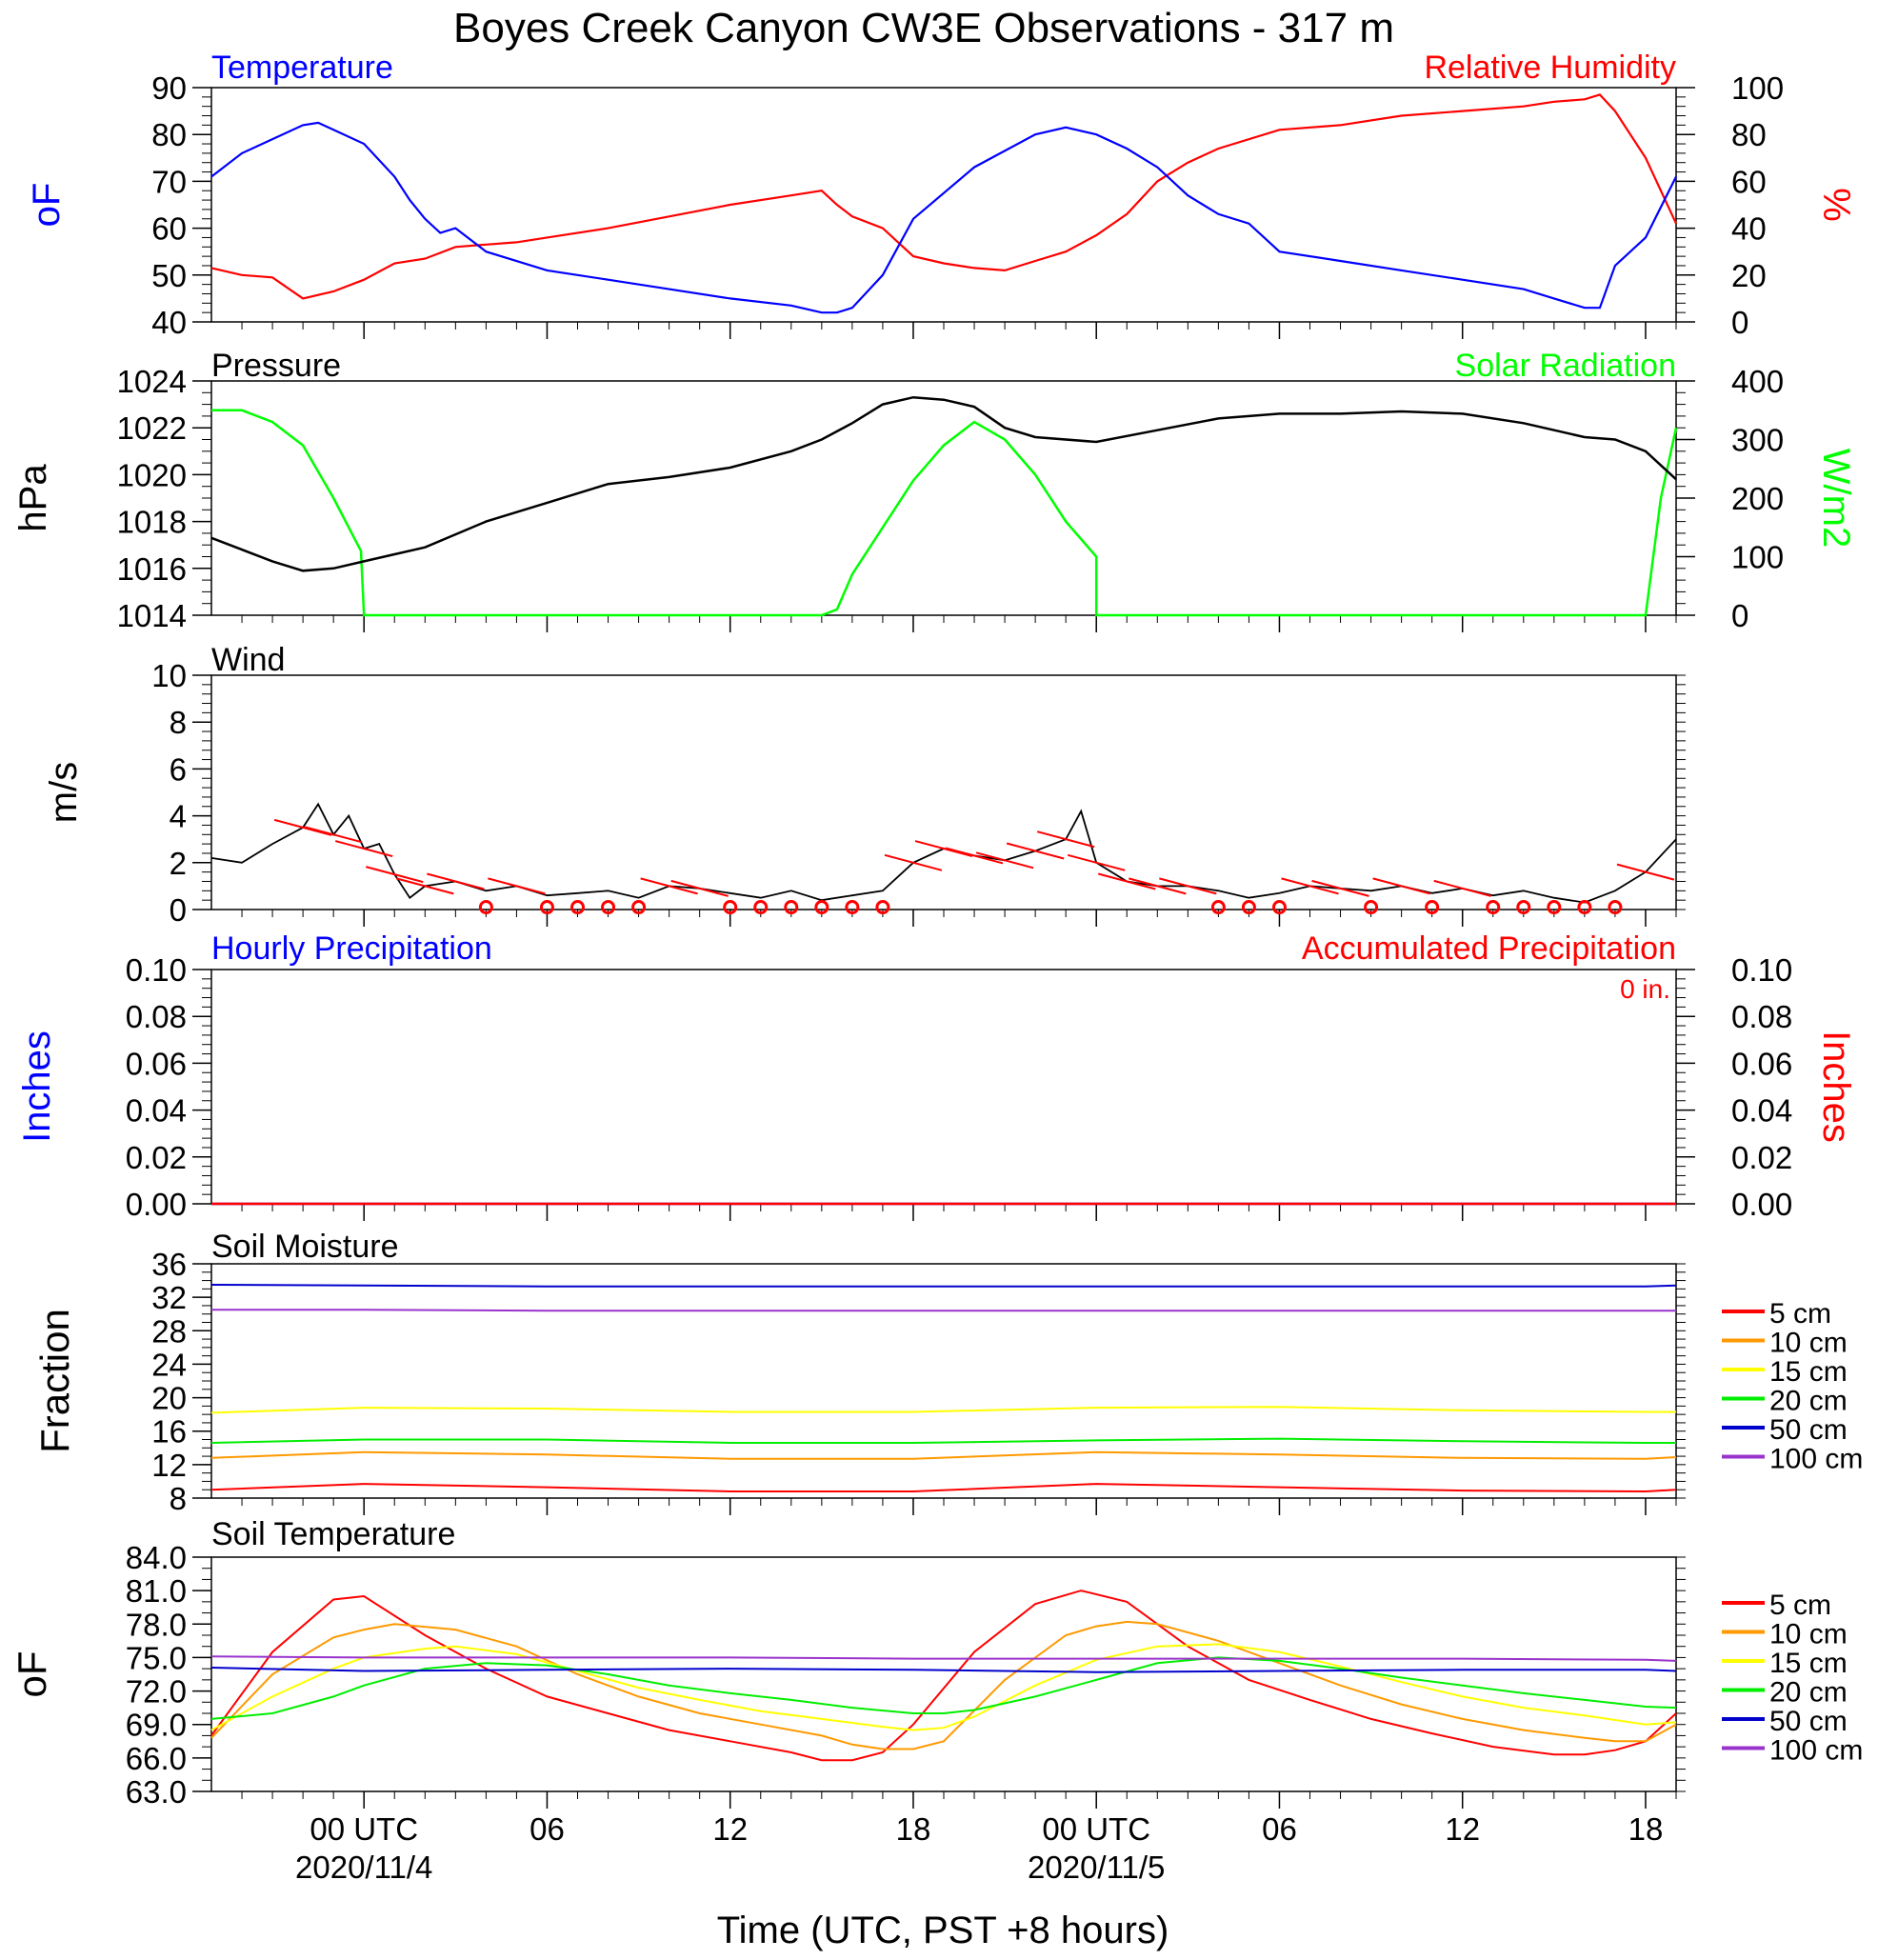  What do you see at coordinates (1808, 1693) in the screenshot?
I see `soil-temperature-legend-label: 20 cm` at bounding box center [1808, 1693].